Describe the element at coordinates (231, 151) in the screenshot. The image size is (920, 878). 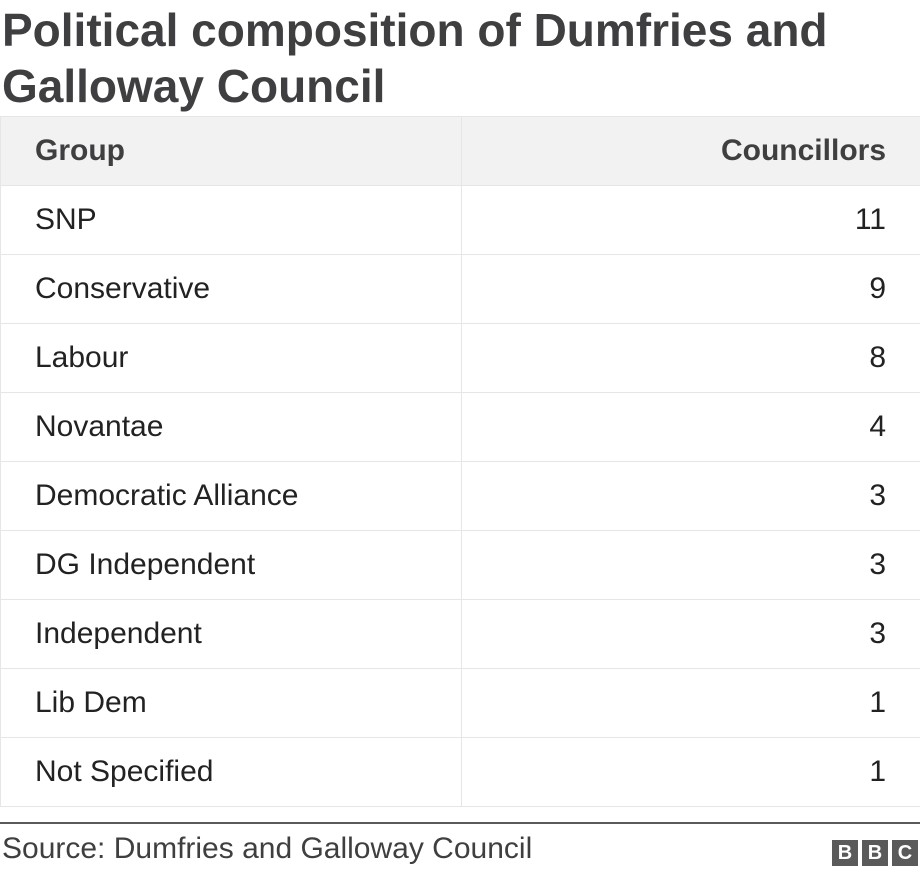
I see `column-header-group: Group` at that location.